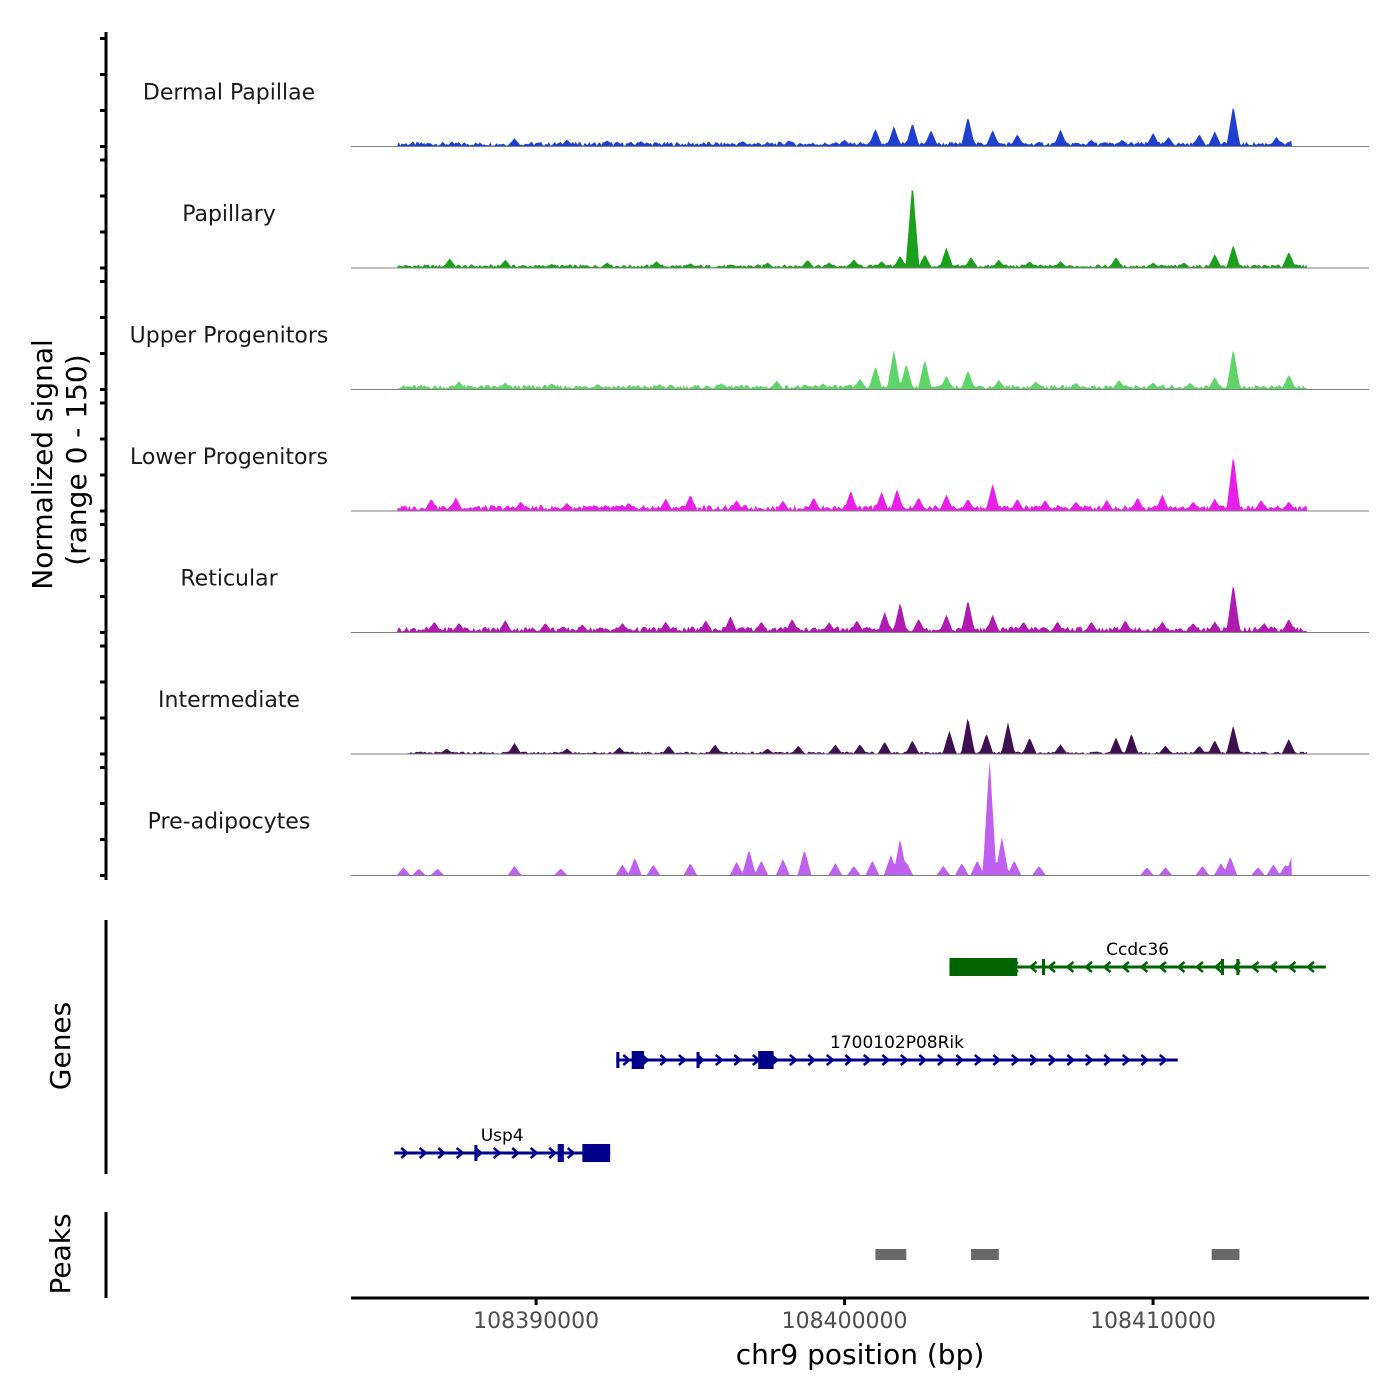  I want to click on x-axis-ticks: 108390000 108400000 108410000, so click(844, 1316).